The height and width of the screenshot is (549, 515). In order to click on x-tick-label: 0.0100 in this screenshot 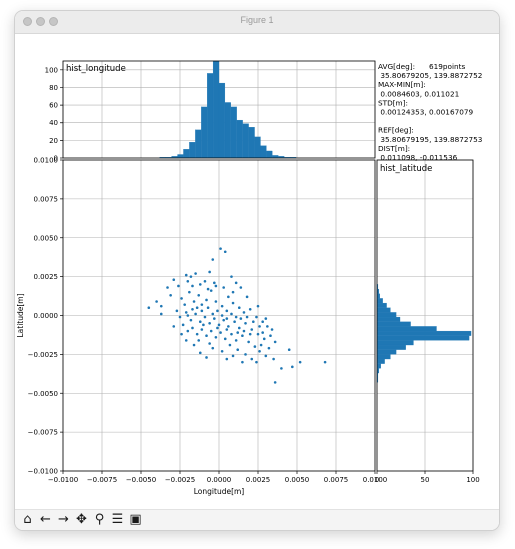, I will do `click(375, 480)`.